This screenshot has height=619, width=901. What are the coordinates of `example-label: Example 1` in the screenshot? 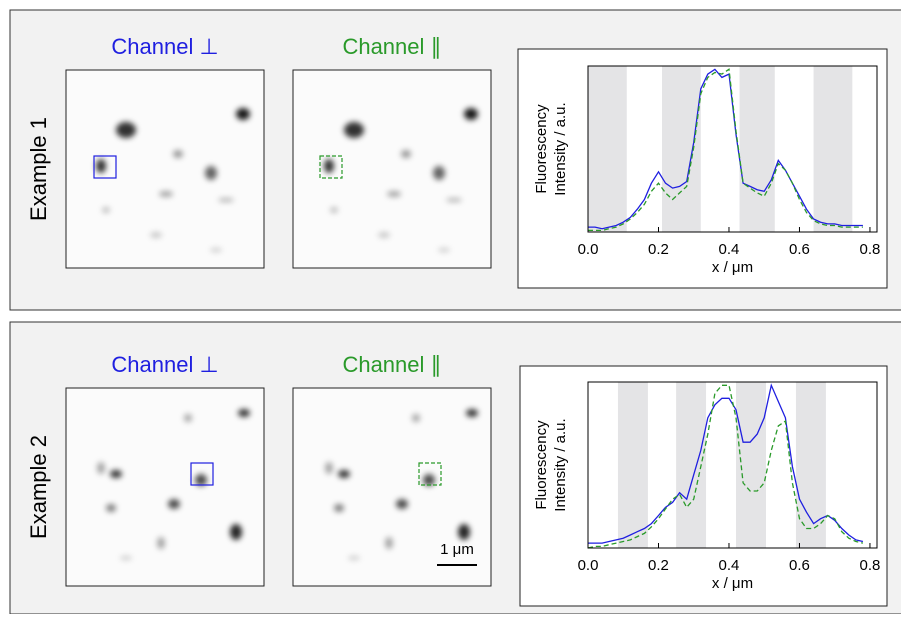 It's located at (38, 169).